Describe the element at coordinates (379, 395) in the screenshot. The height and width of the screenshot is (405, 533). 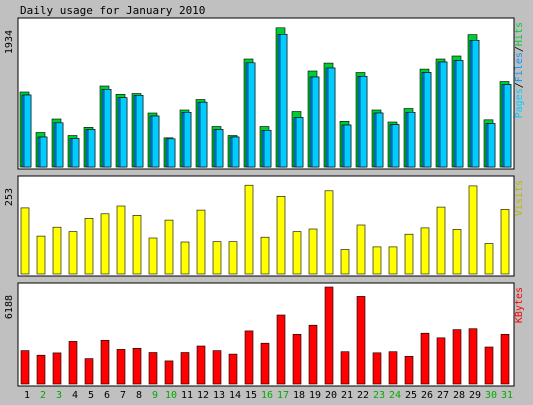
I see `x-tick-label: 23` at that location.